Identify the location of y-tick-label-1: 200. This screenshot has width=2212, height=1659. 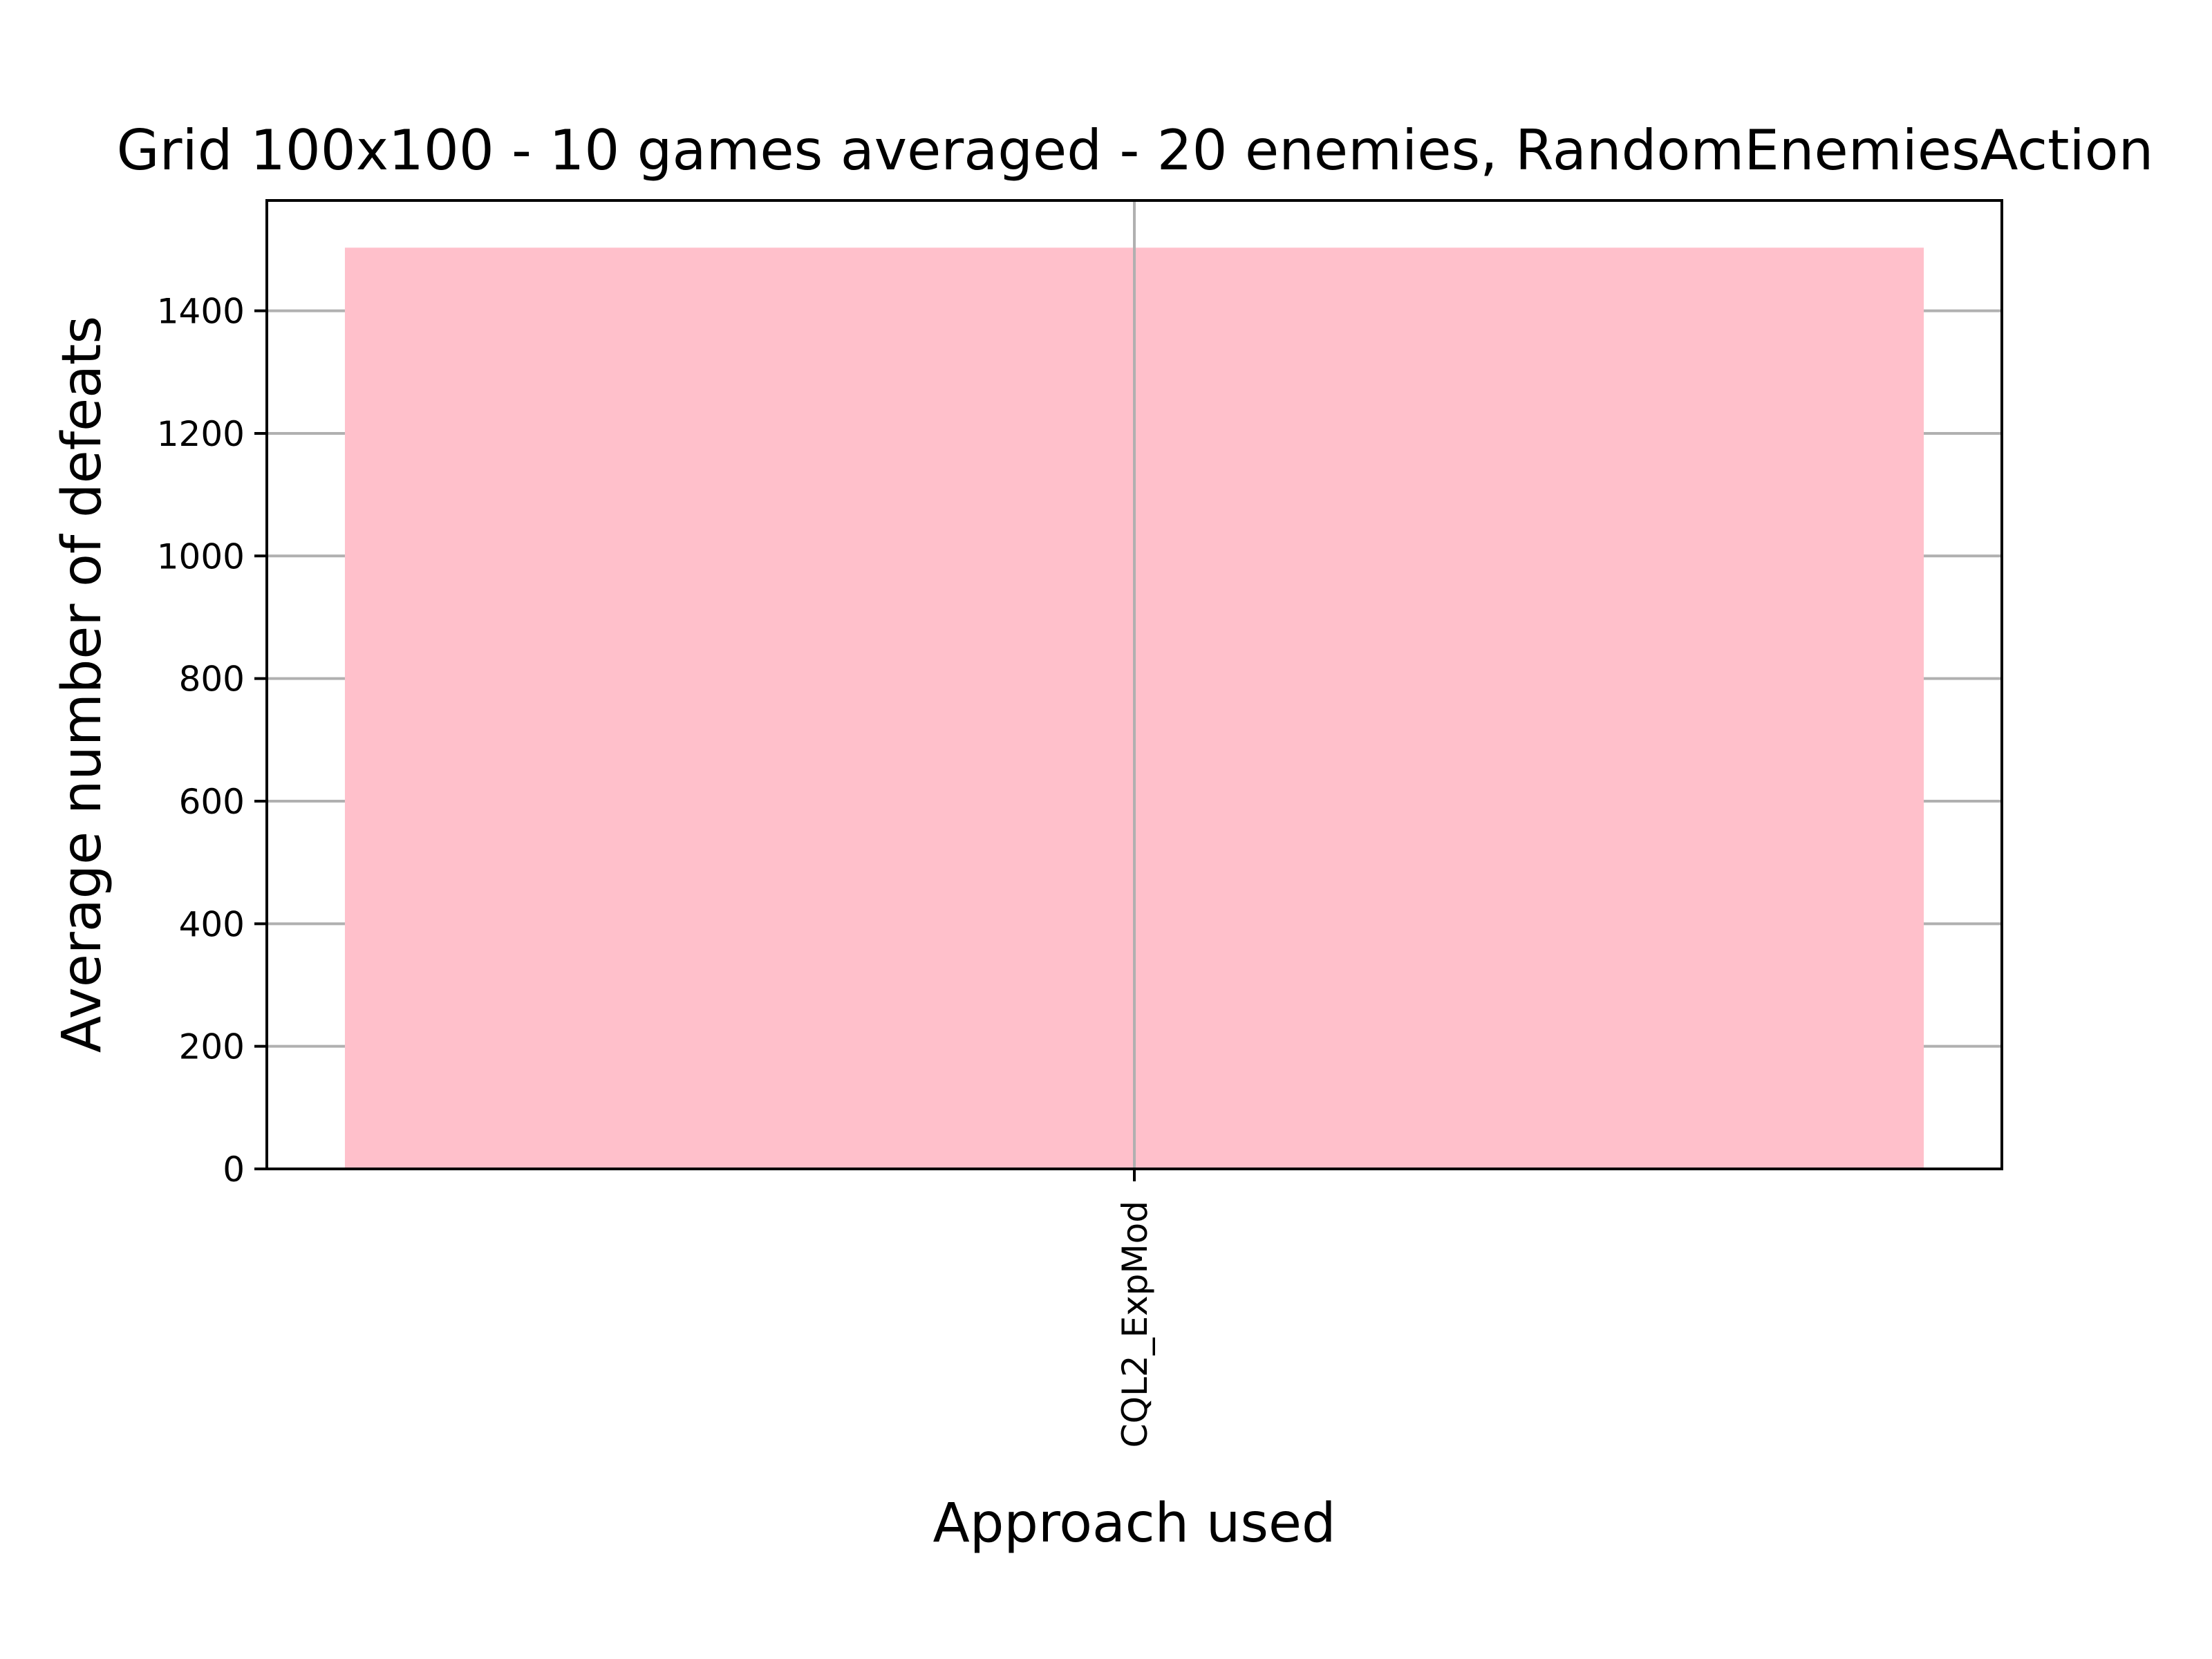
(212, 1047).